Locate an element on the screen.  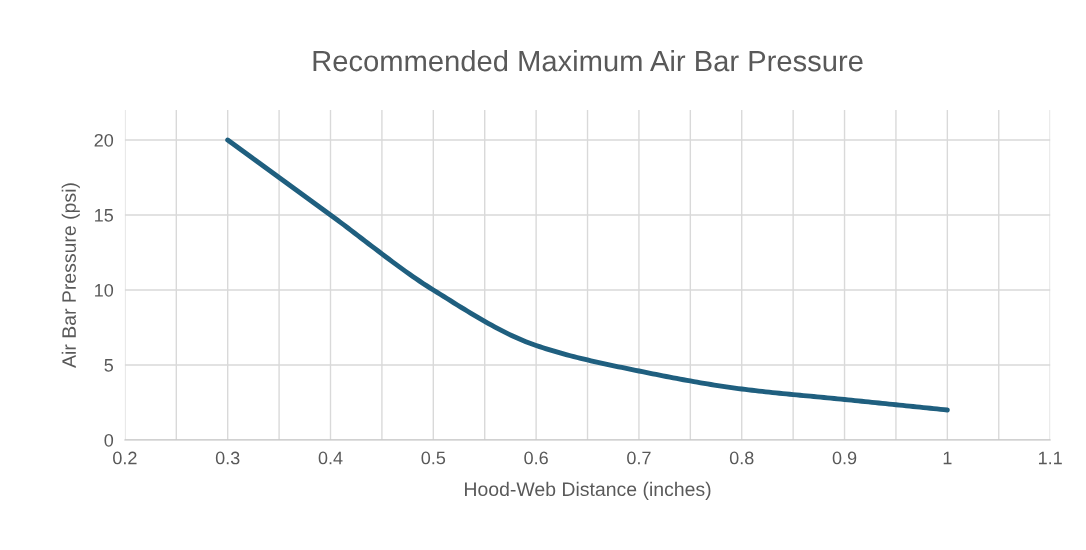
y-tick-label: 15 is located at coordinates (104, 215).